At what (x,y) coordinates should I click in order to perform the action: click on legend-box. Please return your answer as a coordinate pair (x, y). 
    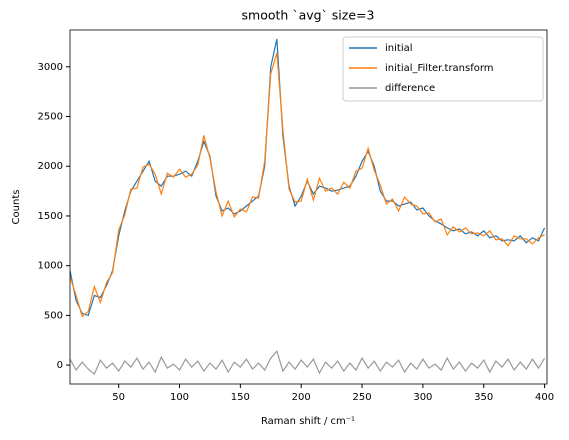
    Looking at the image, I should click on (443, 69).